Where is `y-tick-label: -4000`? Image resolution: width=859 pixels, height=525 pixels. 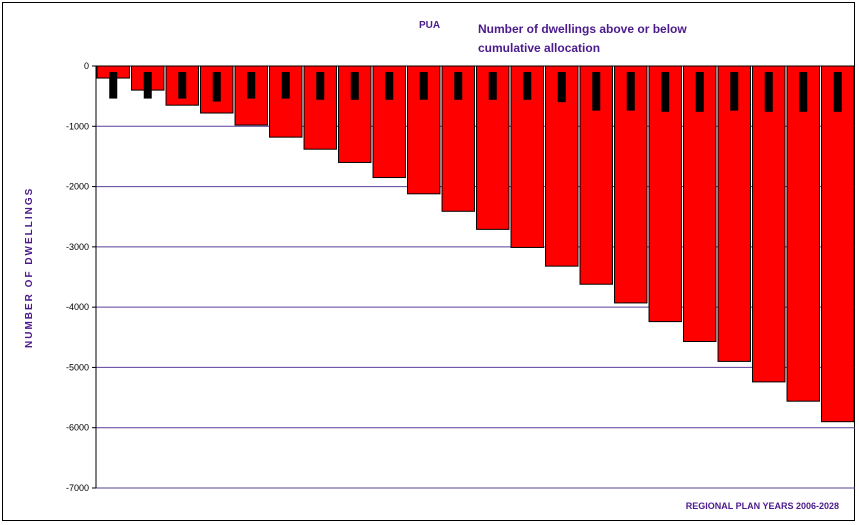 y-tick-label: -4000 is located at coordinates (77, 307).